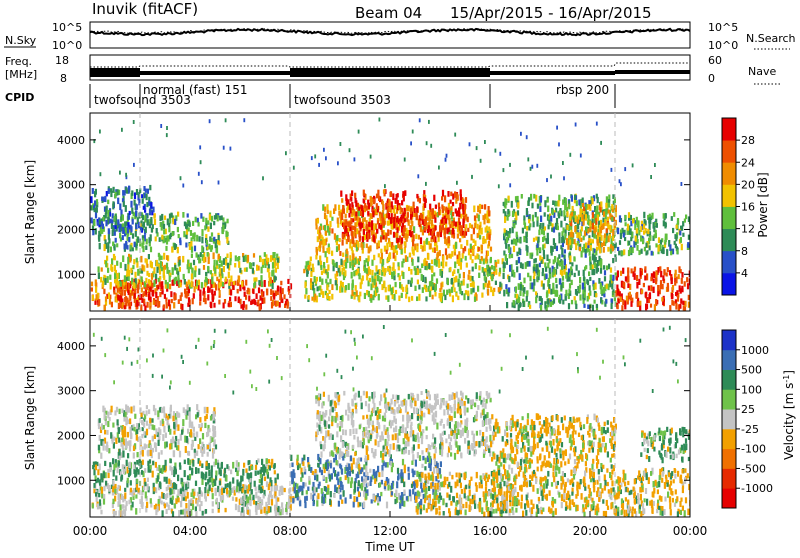 Image resolution: width=800 pixels, height=558 pixels. Describe the element at coordinates (21, 40) in the screenshot. I see `nsky-label: N.Sky` at that location.